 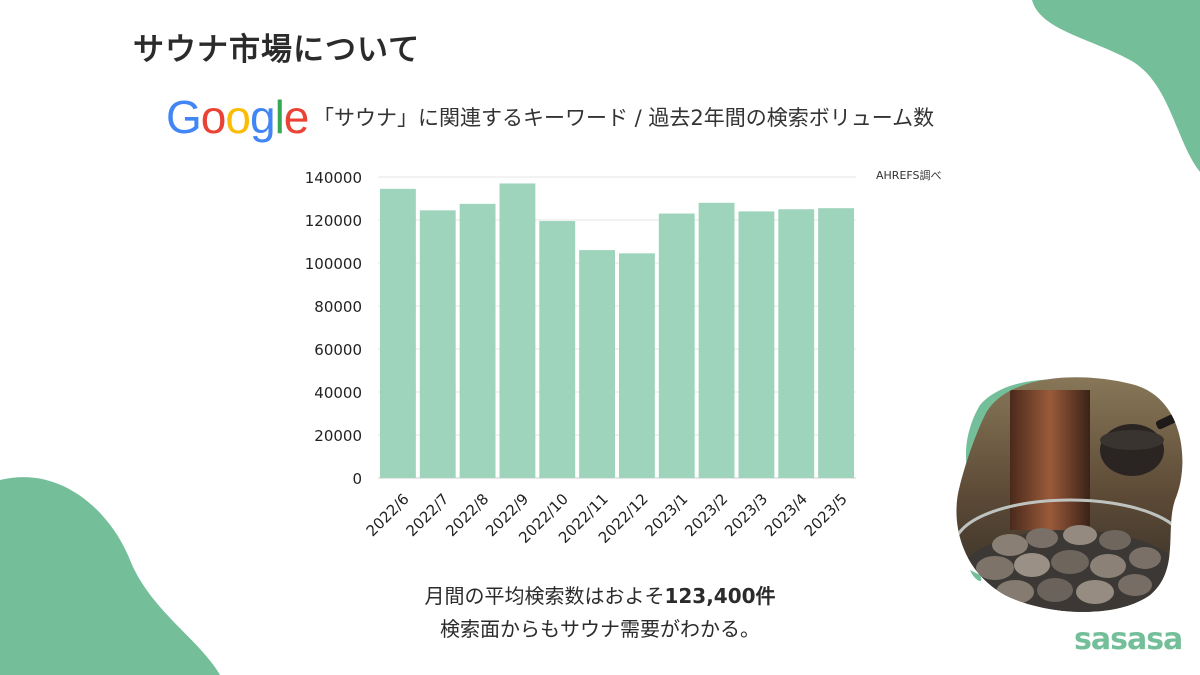 What do you see at coordinates (333, 264) in the screenshot?
I see `y-tick-label: 100000` at bounding box center [333, 264].